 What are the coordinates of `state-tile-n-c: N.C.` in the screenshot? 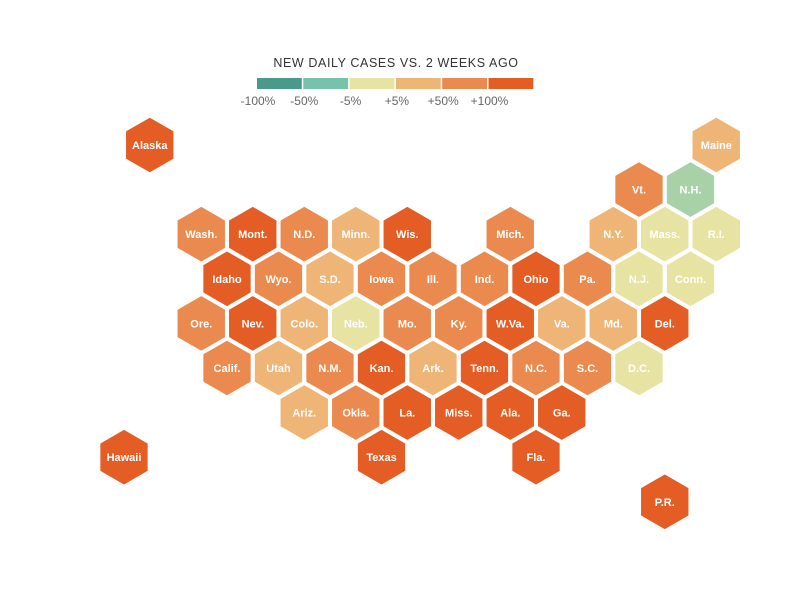 It's located at (536, 368).